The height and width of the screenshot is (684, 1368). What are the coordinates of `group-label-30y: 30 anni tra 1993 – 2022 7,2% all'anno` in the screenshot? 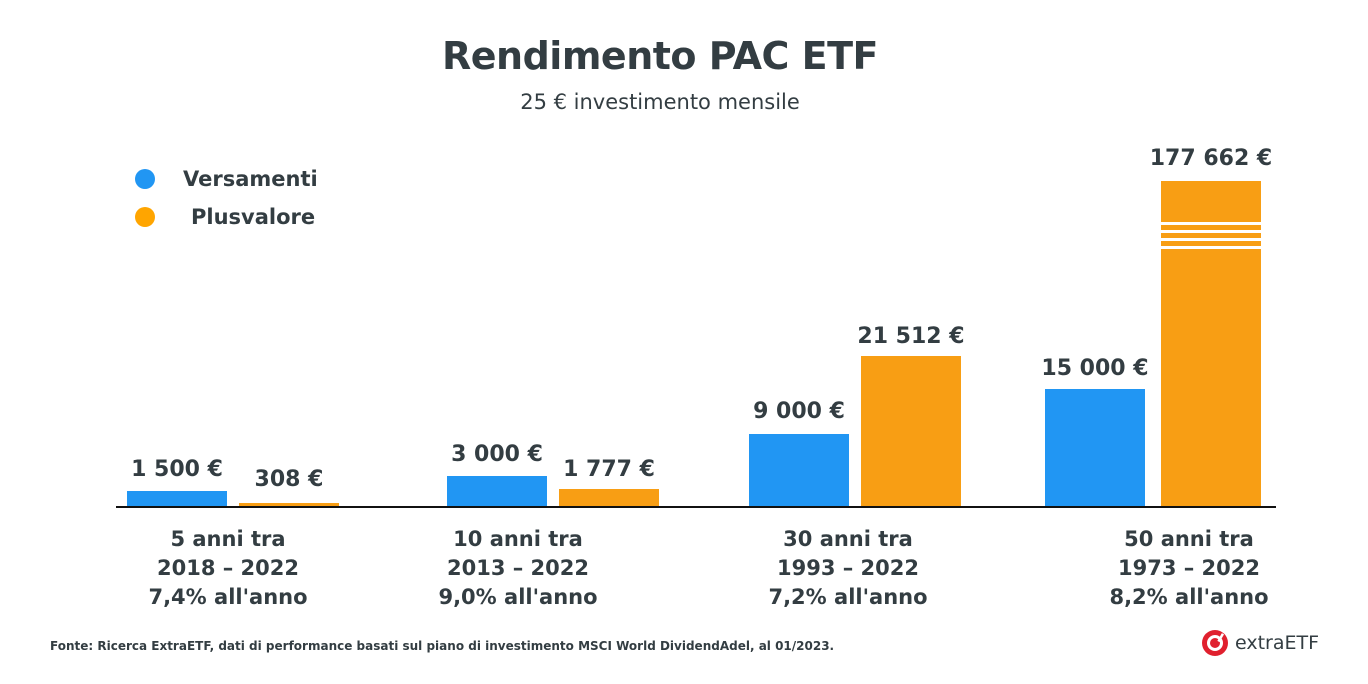 It's located at (848, 568).